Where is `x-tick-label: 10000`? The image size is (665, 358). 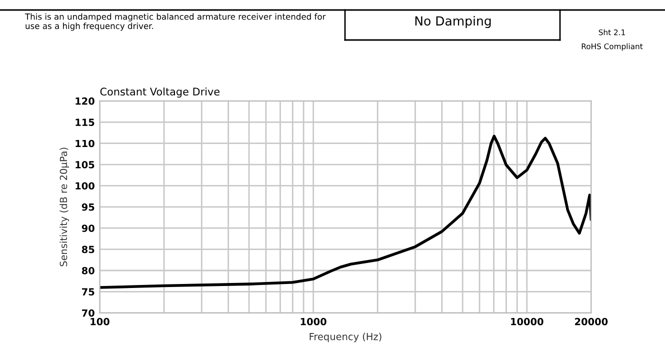
x-tick-label: 10000 is located at coordinates (527, 322).